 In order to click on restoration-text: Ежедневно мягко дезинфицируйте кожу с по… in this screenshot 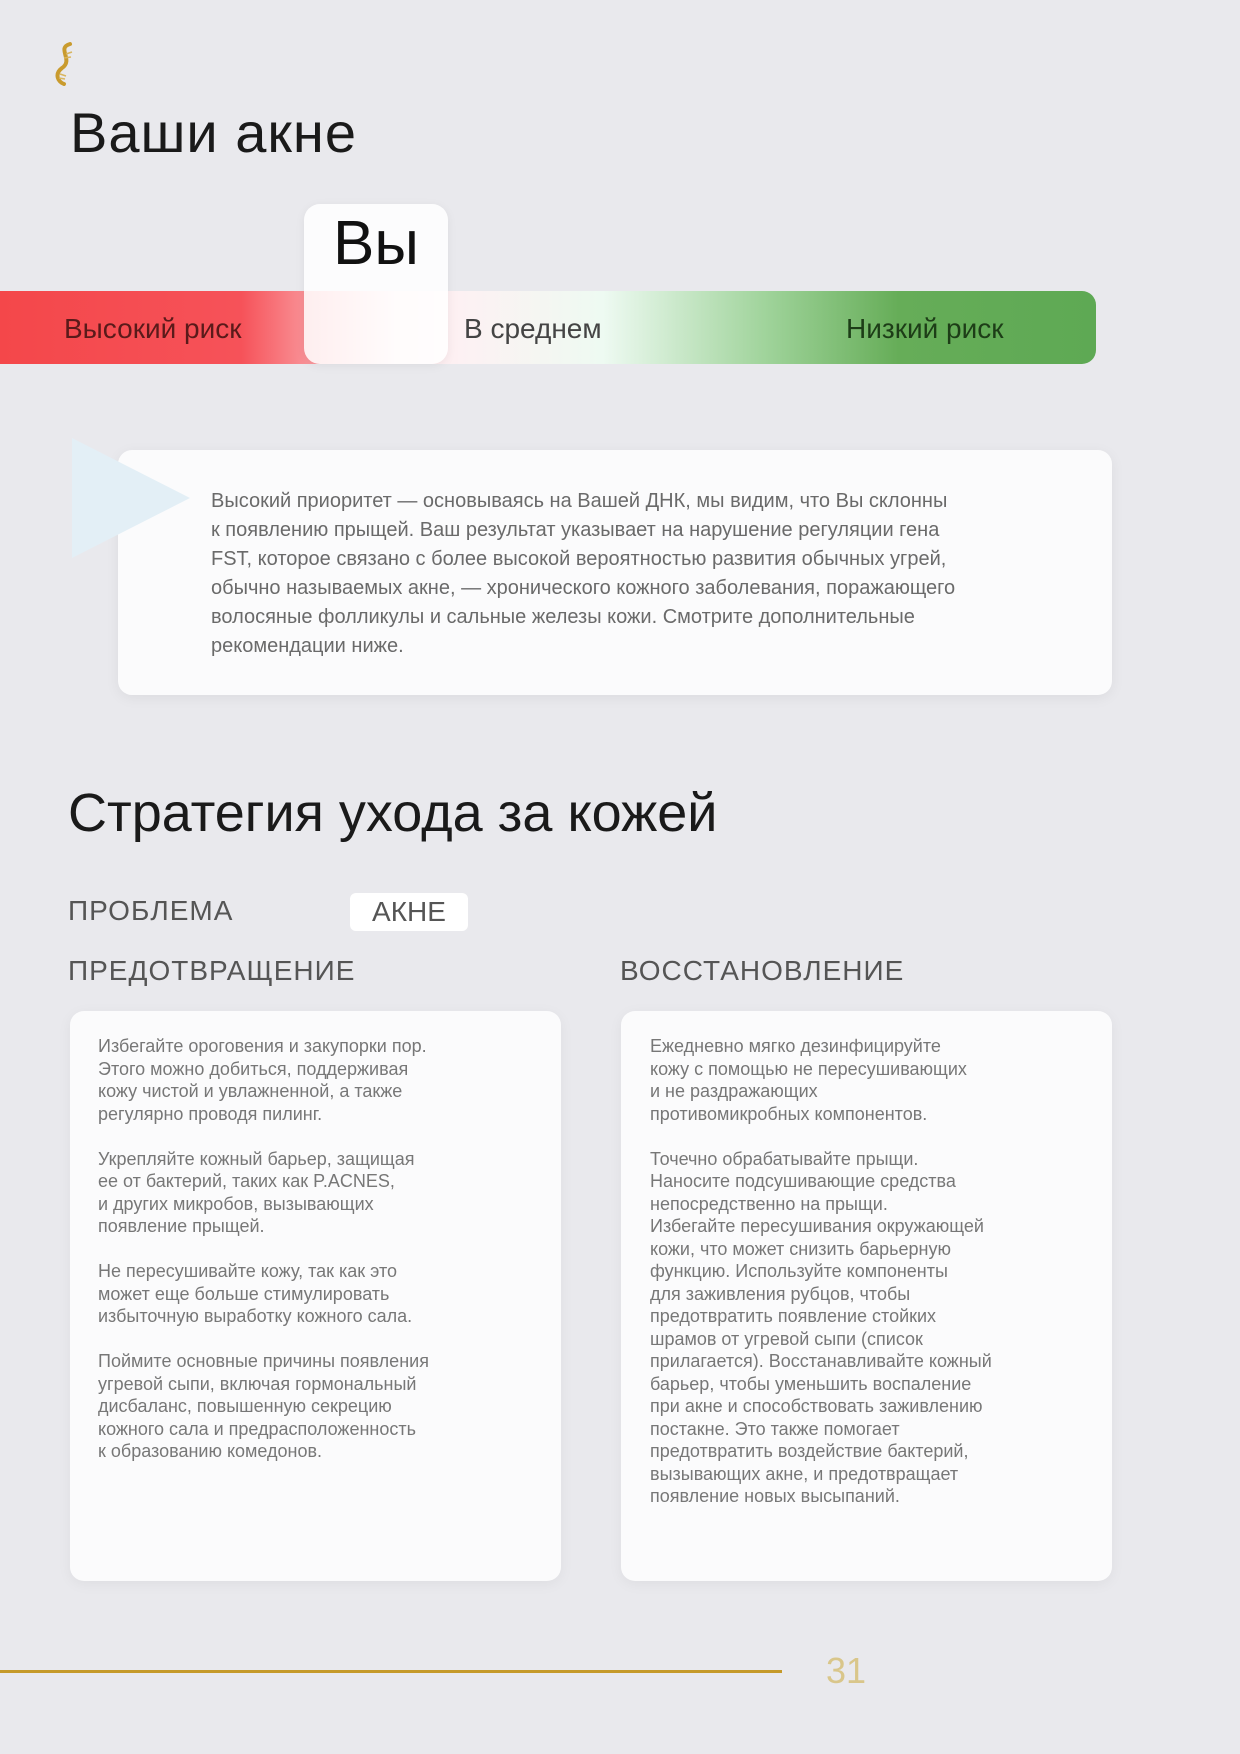, I will do `click(821, 1271)`.